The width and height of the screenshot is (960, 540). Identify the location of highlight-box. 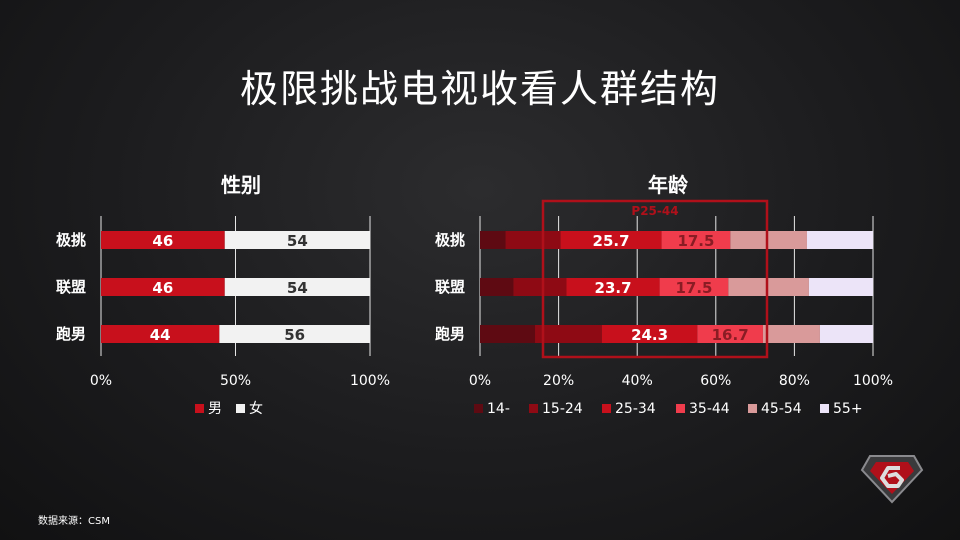
(655, 279).